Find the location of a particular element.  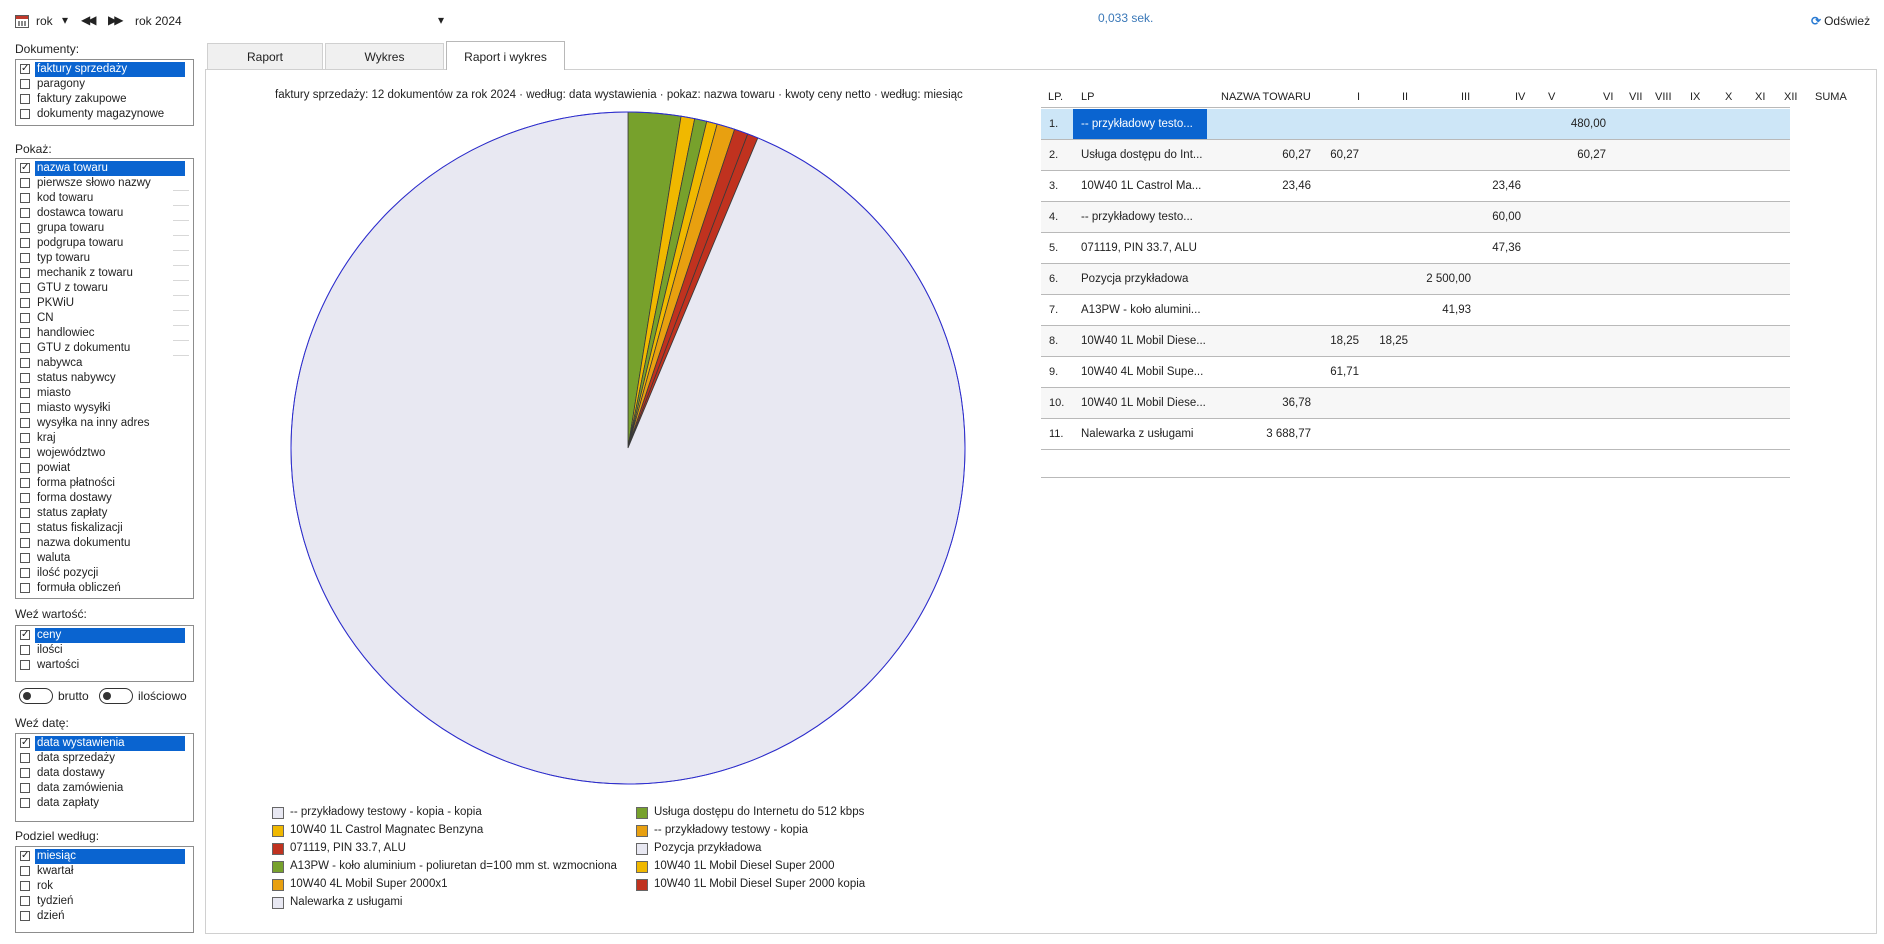

show-option: mechanik z towaru is located at coordinates (104, 273).